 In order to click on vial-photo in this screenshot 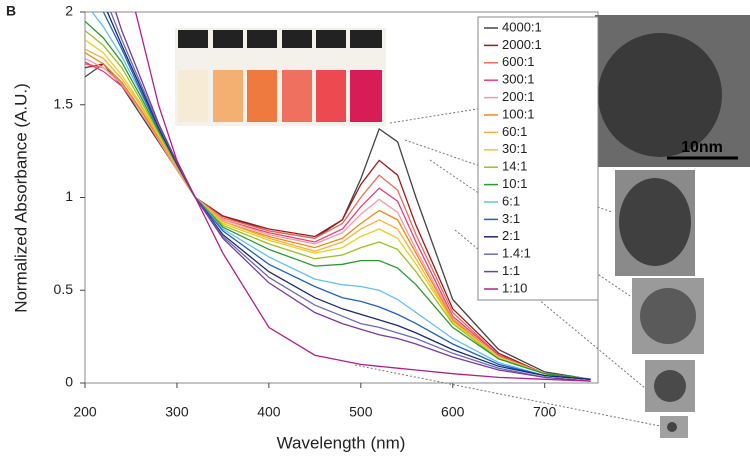, I will do `click(233, 77)`.